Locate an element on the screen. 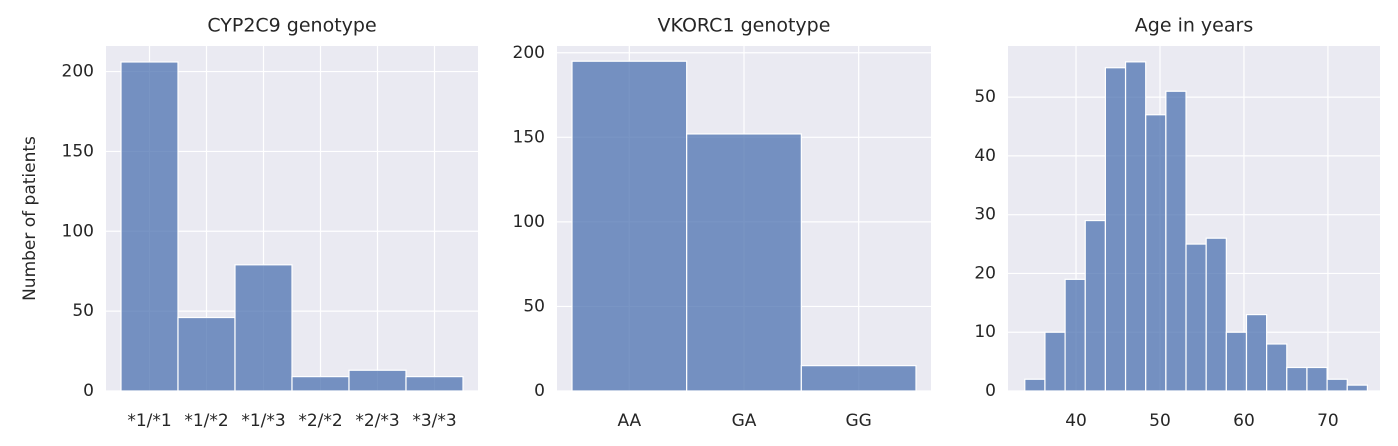 This screenshot has height=446, width=1398. chart-title: CYP2C9 genotype is located at coordinates (291, 26).